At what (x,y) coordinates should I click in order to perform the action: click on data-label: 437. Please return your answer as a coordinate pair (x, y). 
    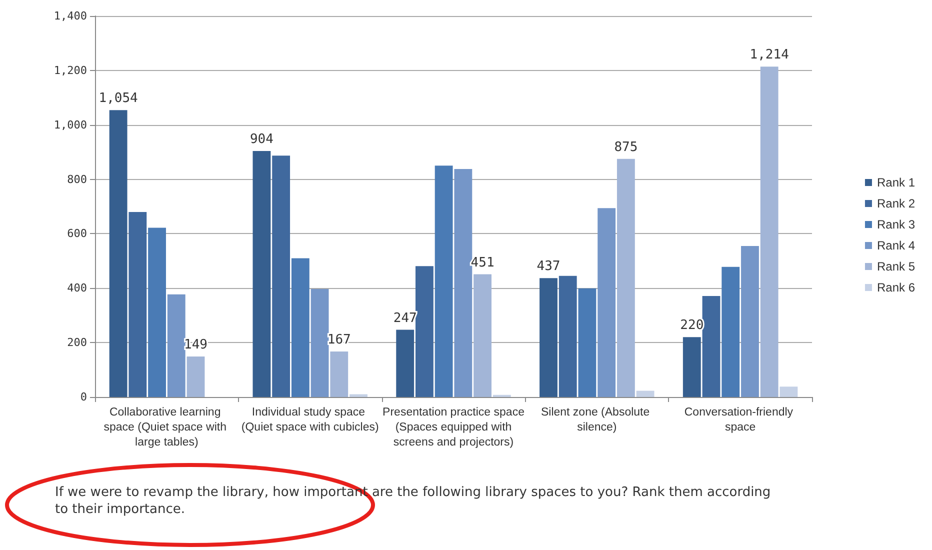
    Looking at the image, I should click on (548, 266).